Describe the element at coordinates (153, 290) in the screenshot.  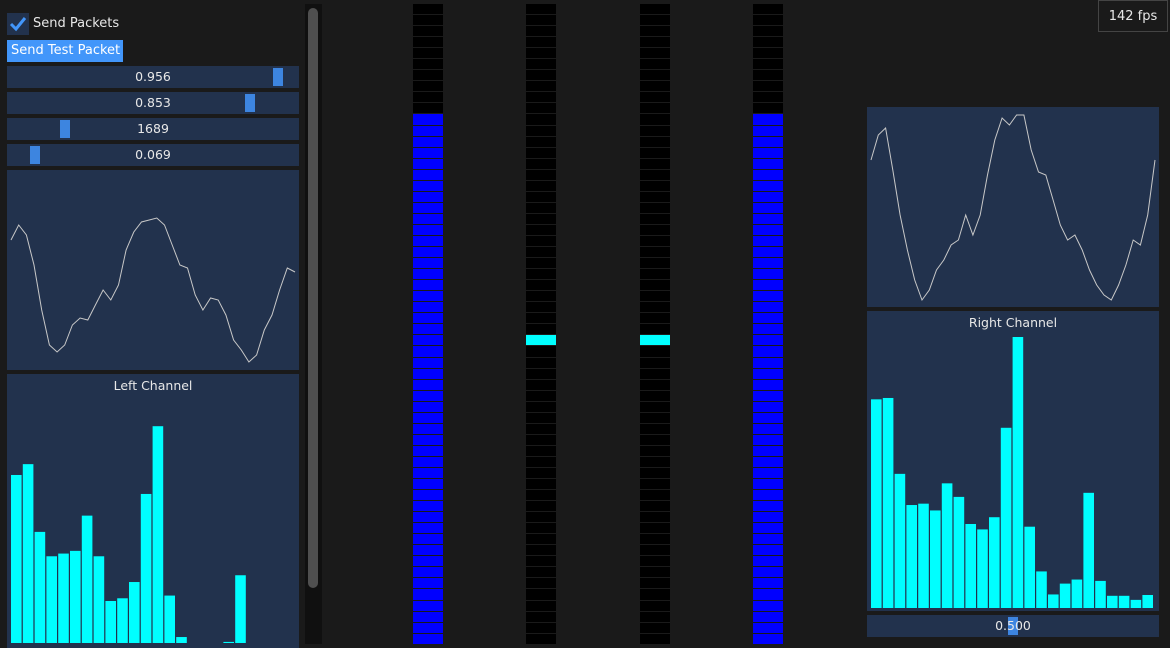
I see `waveform-line` at that location.